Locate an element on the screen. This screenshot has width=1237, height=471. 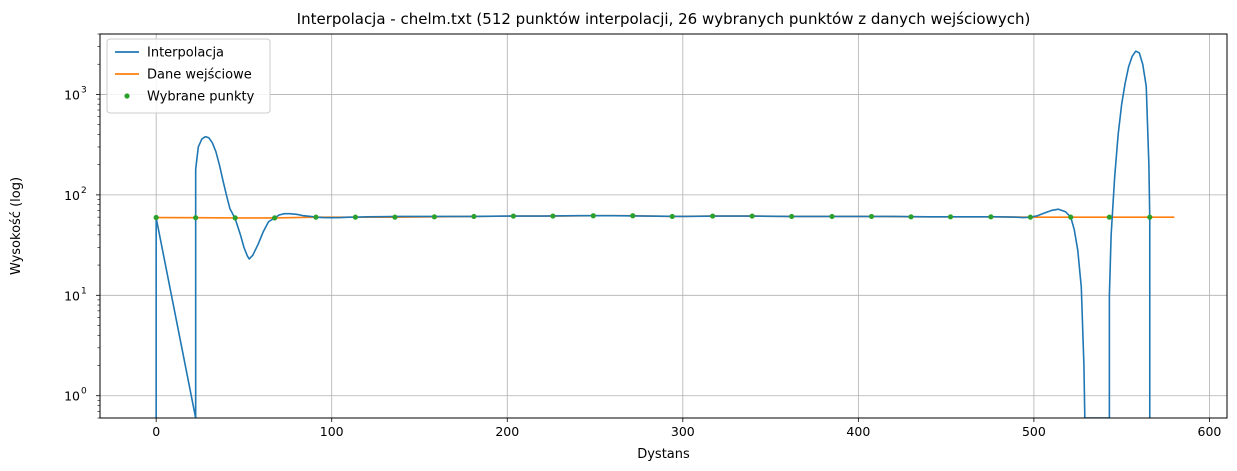
y-tick-exponent: 1 is located at coordinates (84, 291).